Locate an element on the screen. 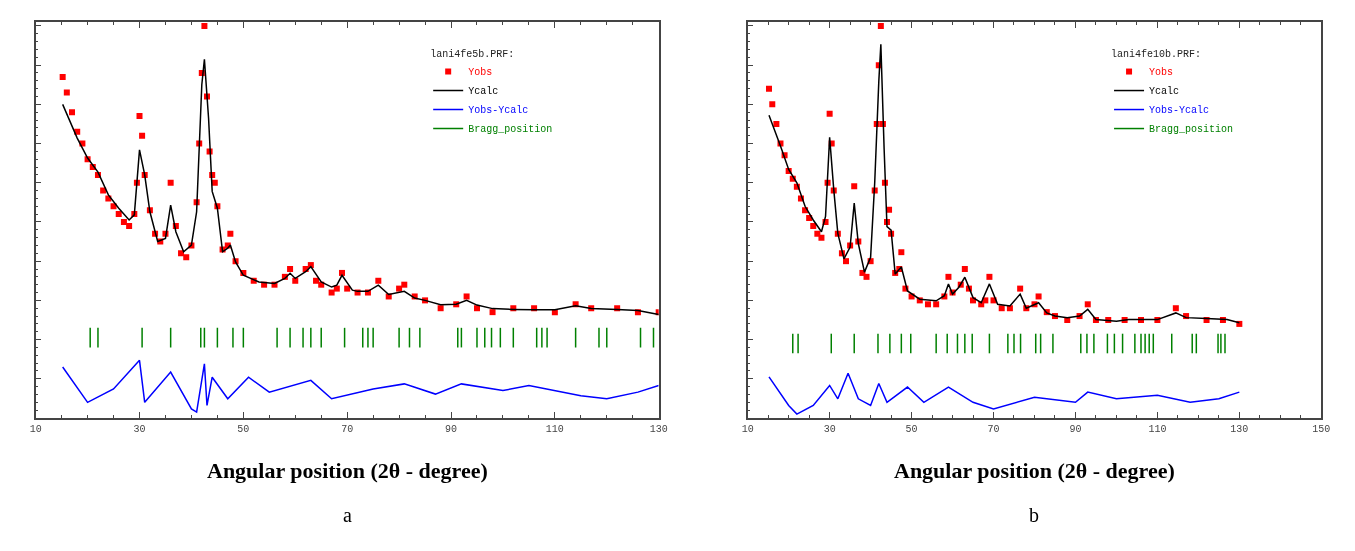  legend-title: lani4fe10b.PRF: is located at coordinates (1156, 55).